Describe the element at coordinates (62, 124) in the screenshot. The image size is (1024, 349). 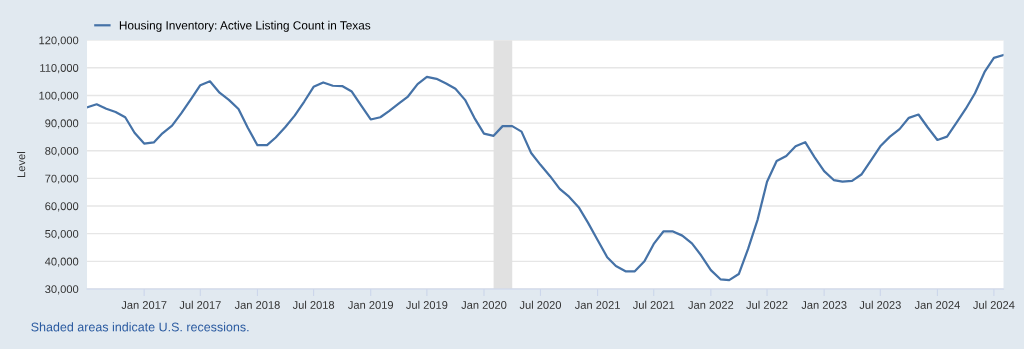
I see `y-tick-label: 90,000` at that location.